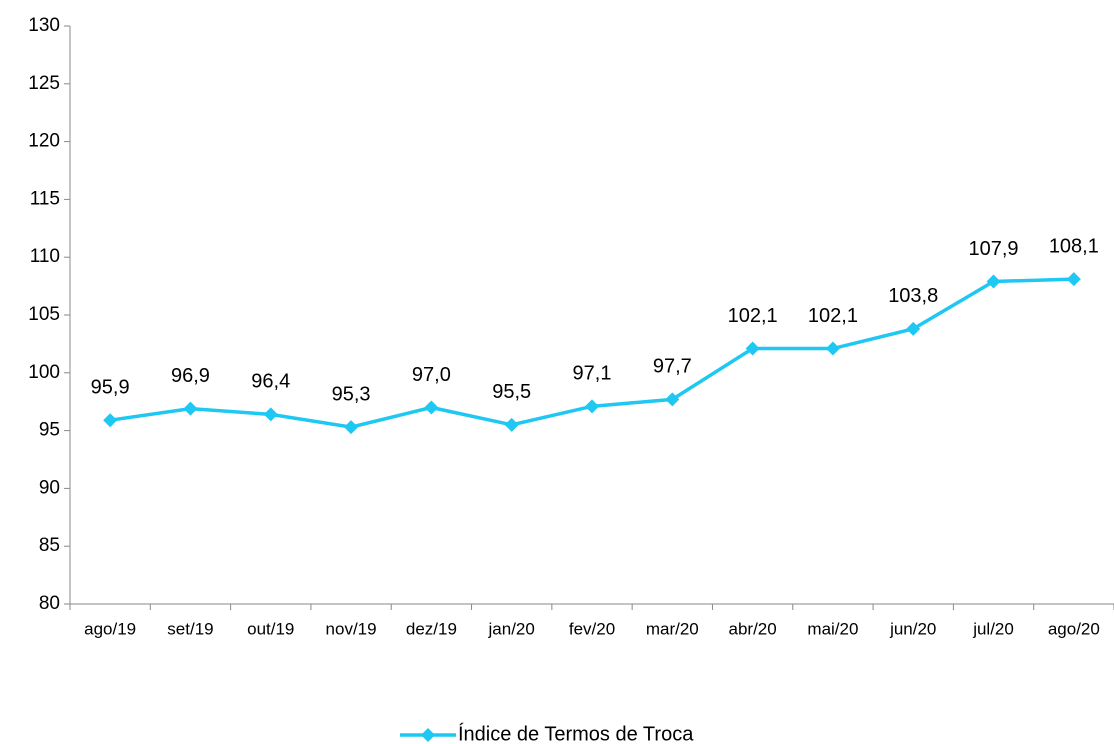 This screenshot has height=744, width=1114. I want to click on x-tick-label: out/19, so click(270, 628).